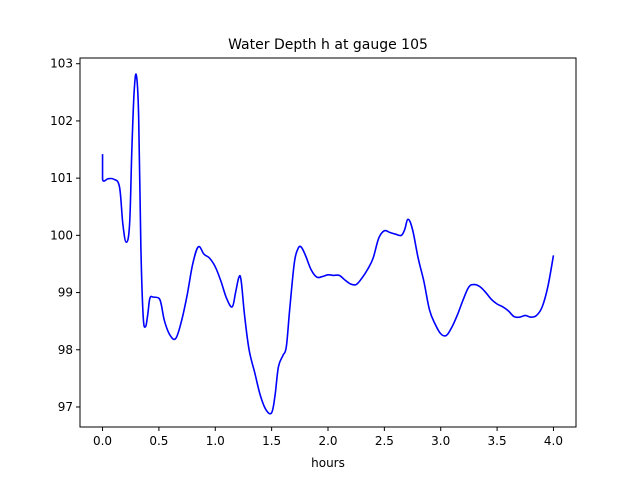 Image resolution: width=640 pixels, height=480 pixels. I want to click on x-tick-label: 4.0, so click(553, 441).